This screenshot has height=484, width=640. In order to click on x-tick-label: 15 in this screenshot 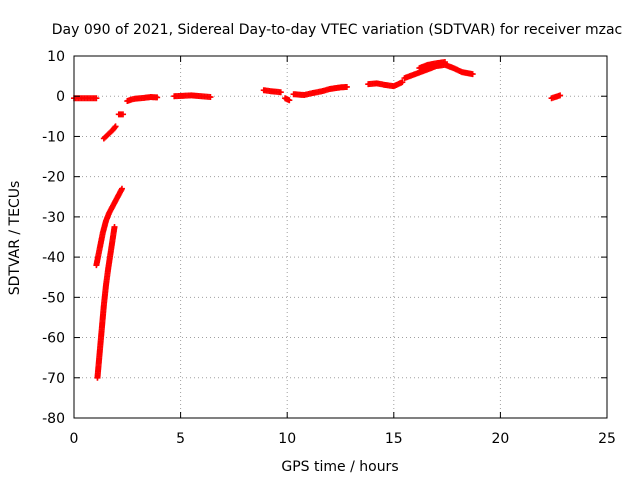, I will do `click(394, 439)`.